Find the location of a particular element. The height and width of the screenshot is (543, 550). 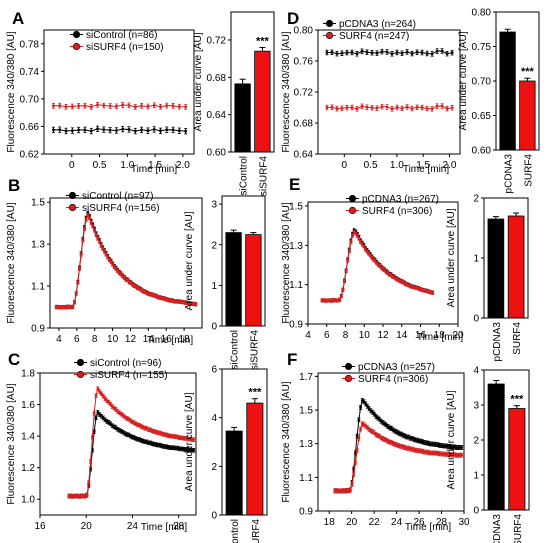

y-tick-label: 1.3 is located at coordinates (296, 246).